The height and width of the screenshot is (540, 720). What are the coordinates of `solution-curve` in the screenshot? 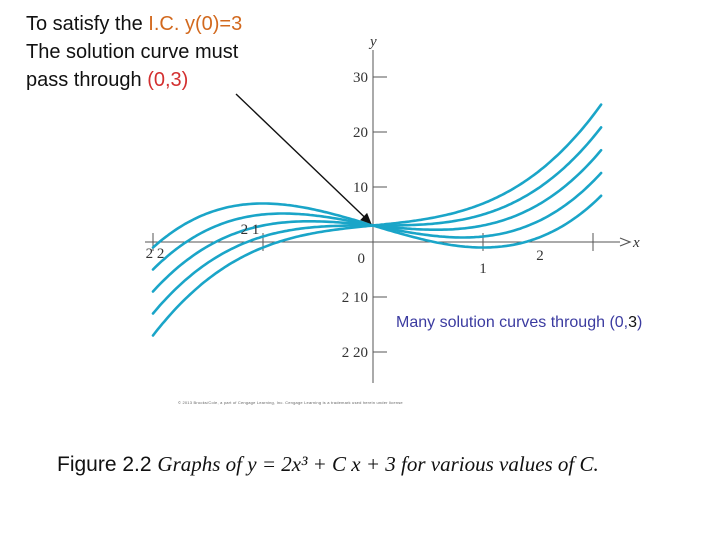 It's located at (377, 221).